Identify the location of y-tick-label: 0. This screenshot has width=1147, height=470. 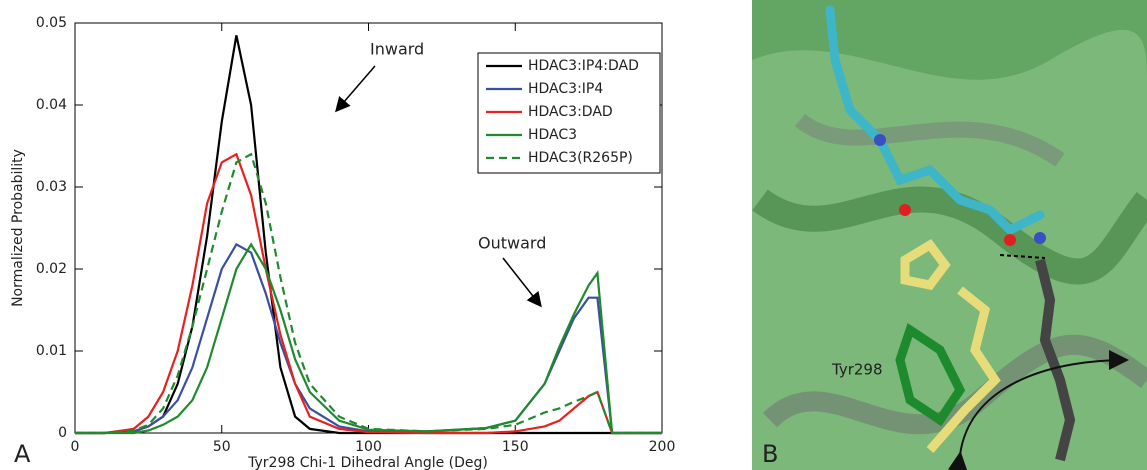
(62, 433).